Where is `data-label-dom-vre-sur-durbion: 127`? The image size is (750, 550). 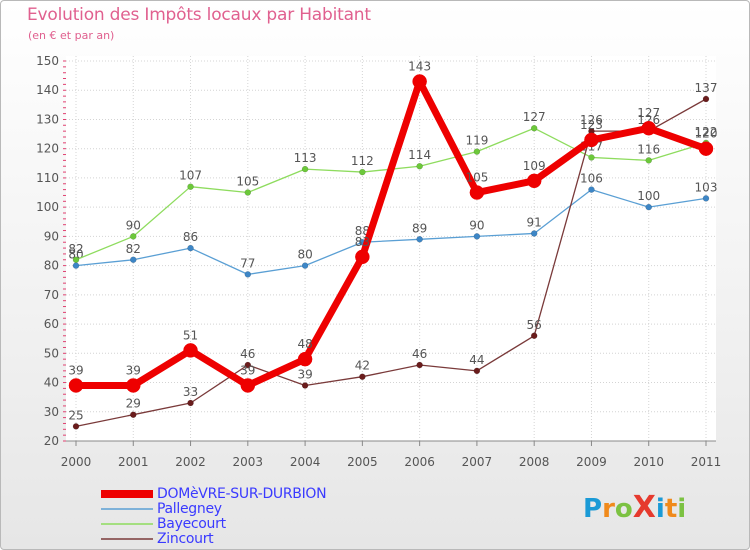
data-label-dom-vre-sur-durbion: 127 is located at coordinates (648, 113).